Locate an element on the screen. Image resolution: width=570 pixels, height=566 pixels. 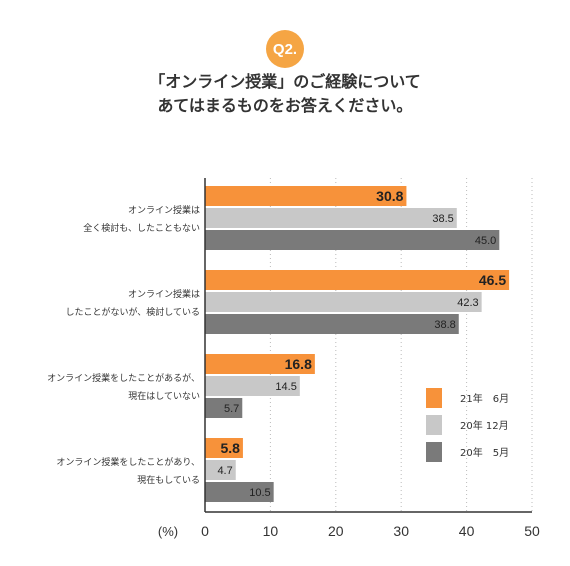
data-label-2-1: 14.5 is located at coordinates (285, 387).